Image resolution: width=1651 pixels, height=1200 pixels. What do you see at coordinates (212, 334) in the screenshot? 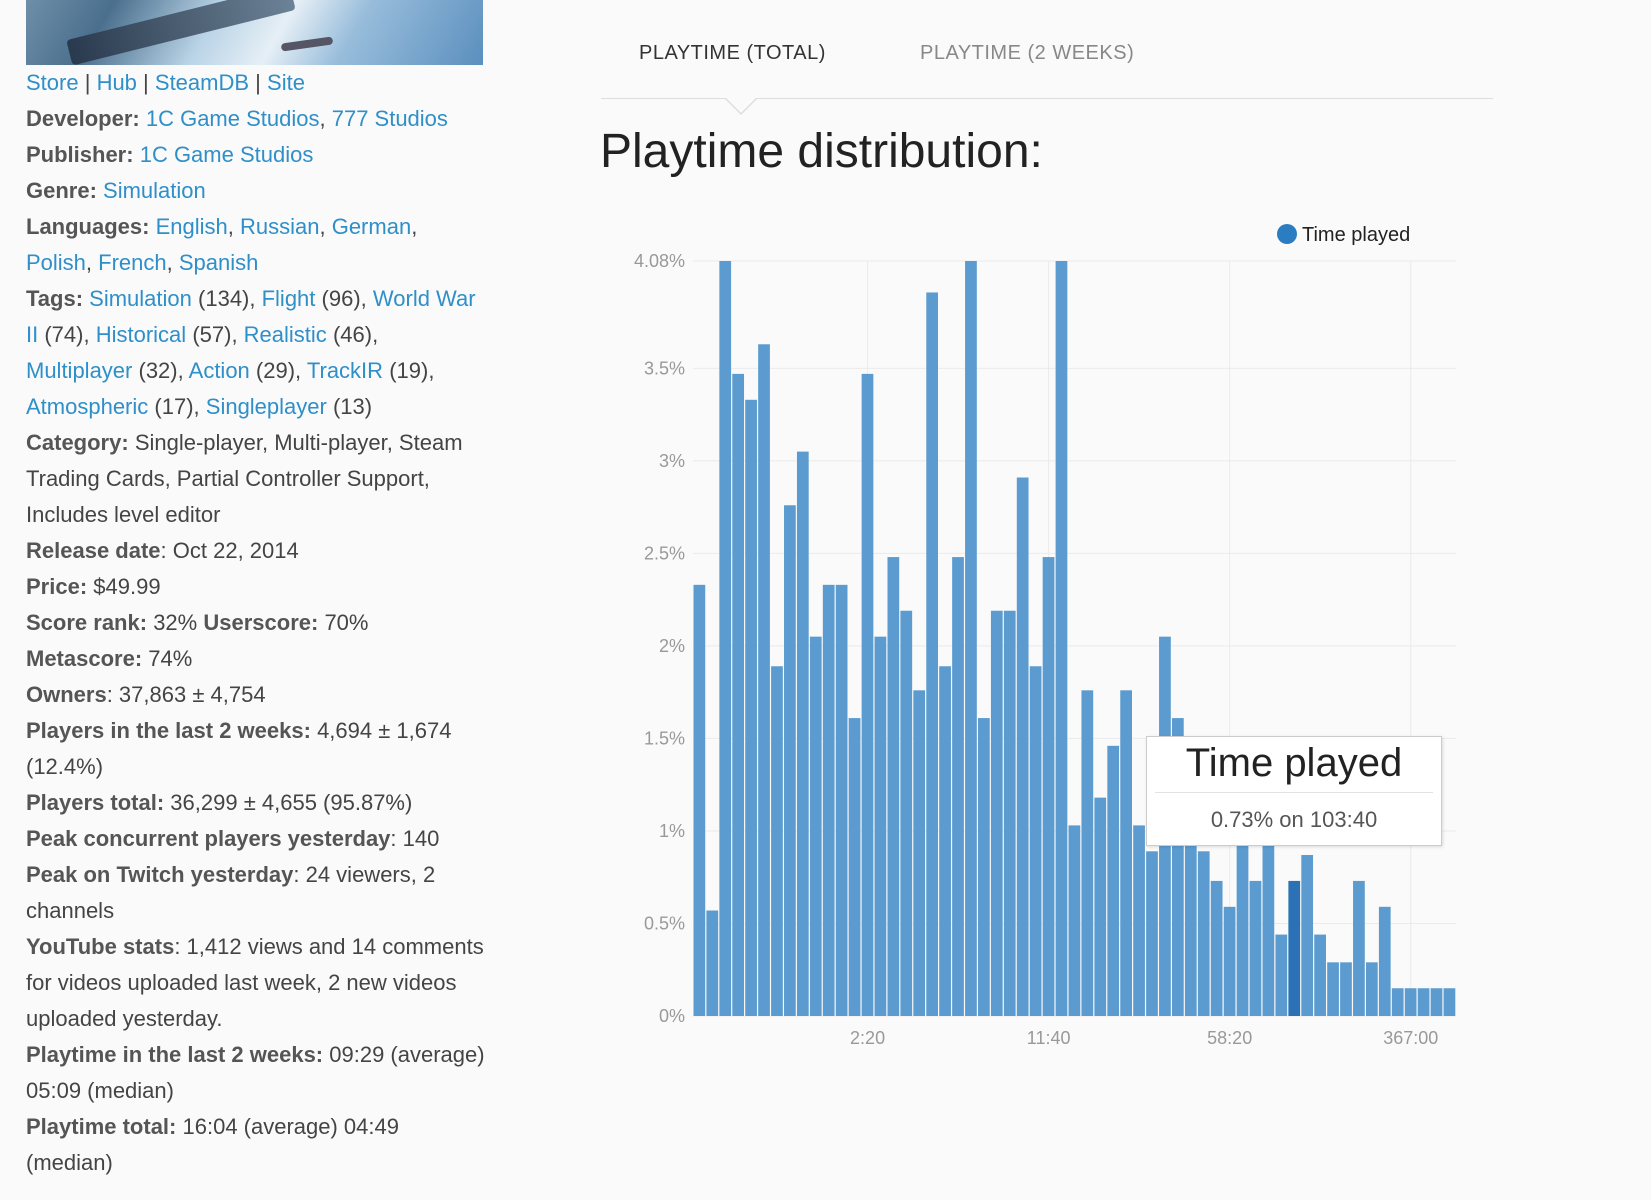
I see `tag-count: (57)` at bounding box center [212, 334].